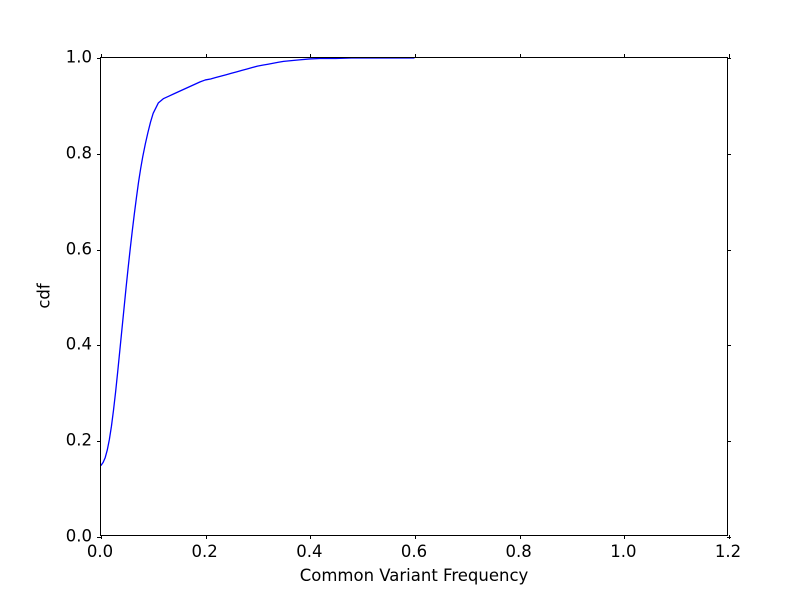 This screenshot has width=800, height=600. Describe the element at coordinates (78, 536) in the screenshot. I see `y-axis-tick-label: 0.0` at that location.